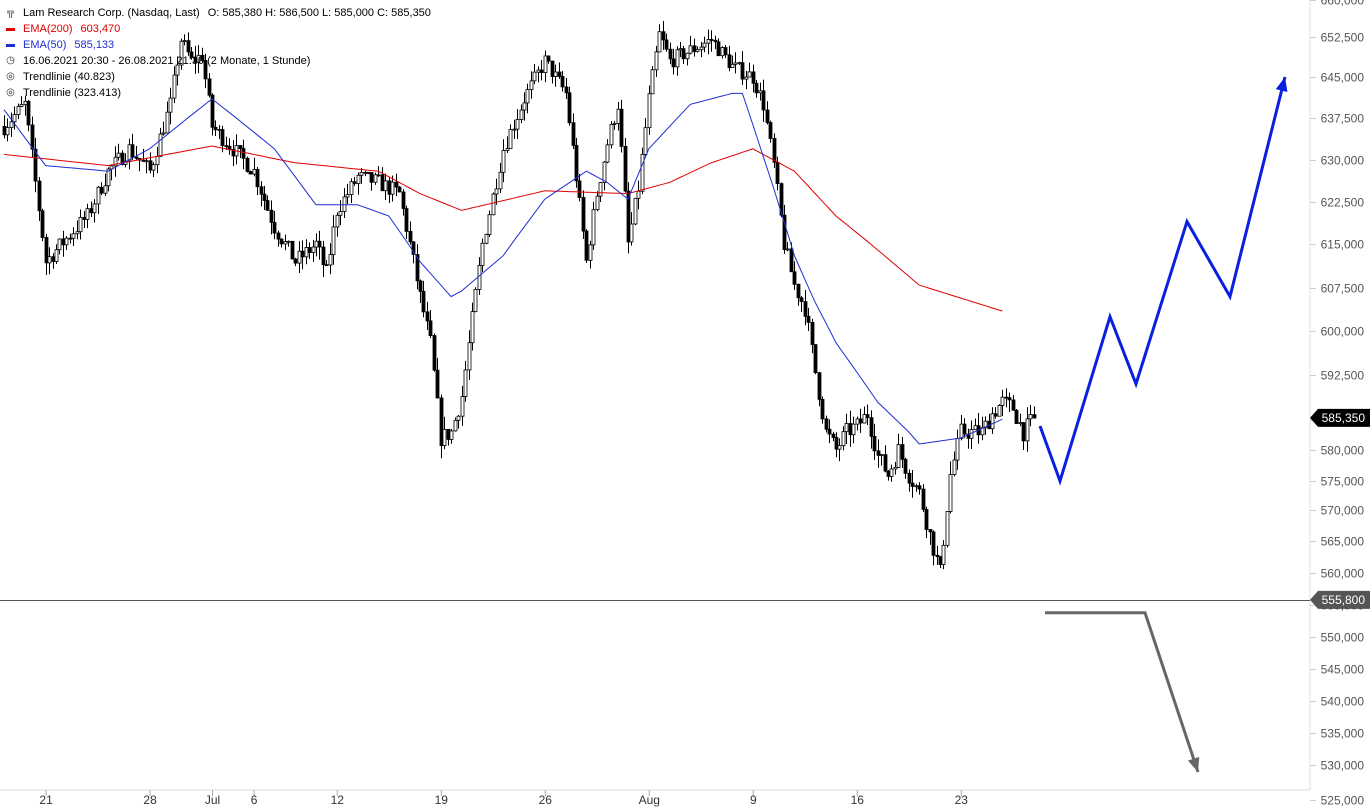 The image size is (1370, 810). What do you see at coordinates (1343, 511) in the screenshot?
I see `y-tick-label: 570,000` at bounding box center [1343, 511].